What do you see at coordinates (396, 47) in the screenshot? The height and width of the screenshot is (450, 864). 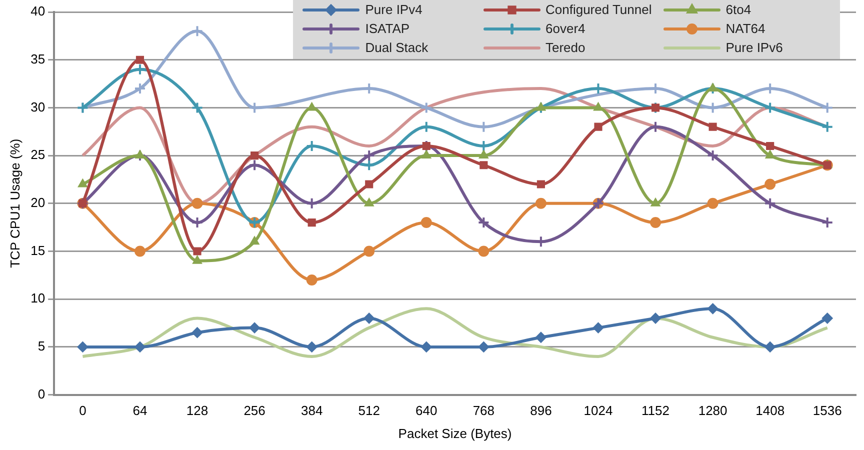 I see `legend-label: Dual Stack` at bounding box center [396, 47].